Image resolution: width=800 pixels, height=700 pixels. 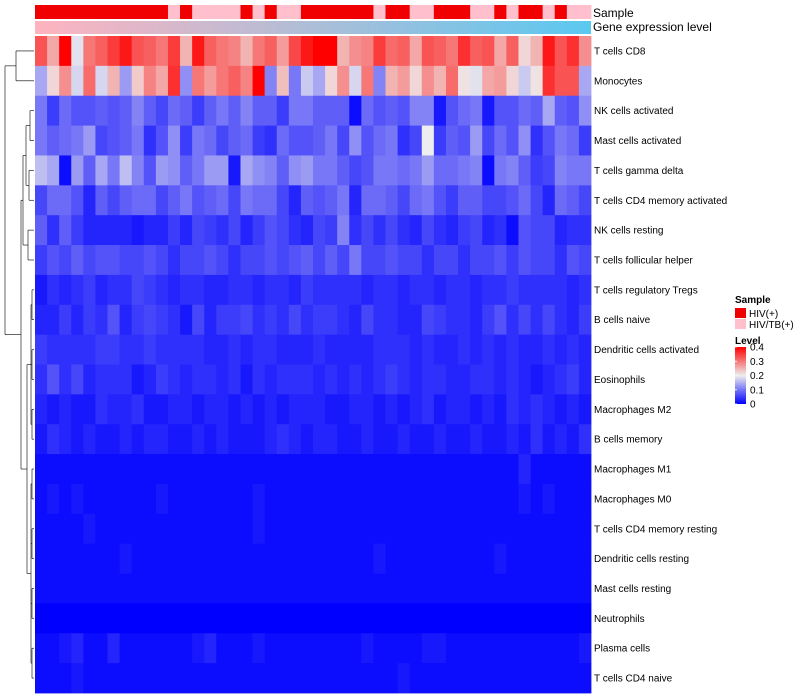 What do you see at coordinates (646, 290) in the screenshot?
I see `row-label: T cells regulatory Tregs` at bounding box center [646, 290].